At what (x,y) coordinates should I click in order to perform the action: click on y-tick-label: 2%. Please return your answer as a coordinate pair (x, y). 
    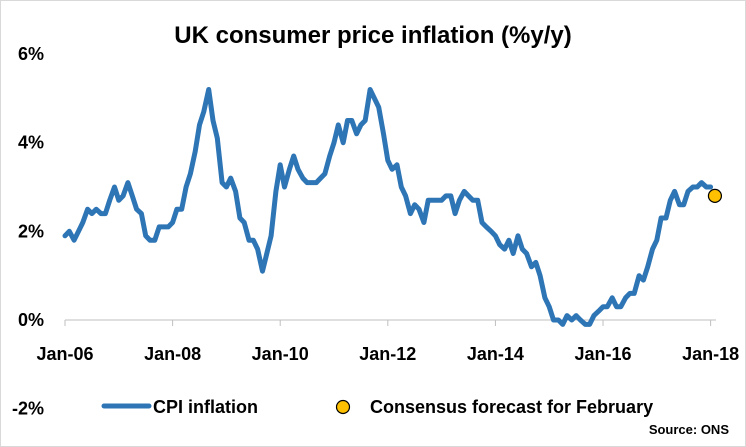
    Looking at the image, I should click on (31, 231).